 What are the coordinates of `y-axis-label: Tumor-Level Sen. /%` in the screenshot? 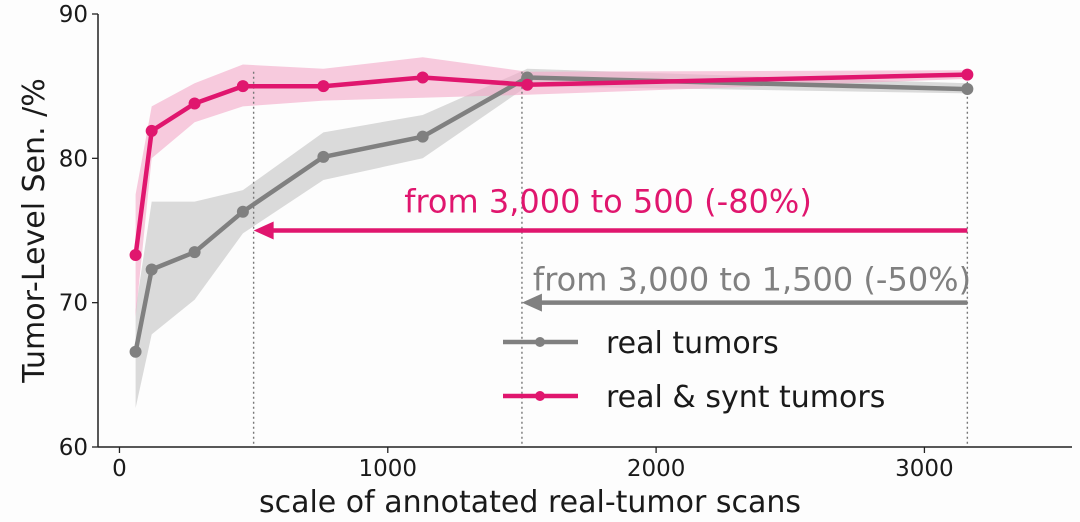 It's located at (34, 231).